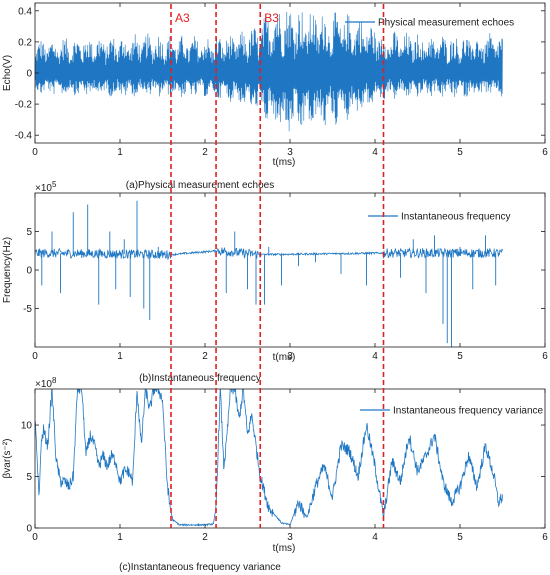  What do you see at coordinates (271, 18) in the screenshot?
I see `region-label-b3: B3` at bounding box center [271, 18].